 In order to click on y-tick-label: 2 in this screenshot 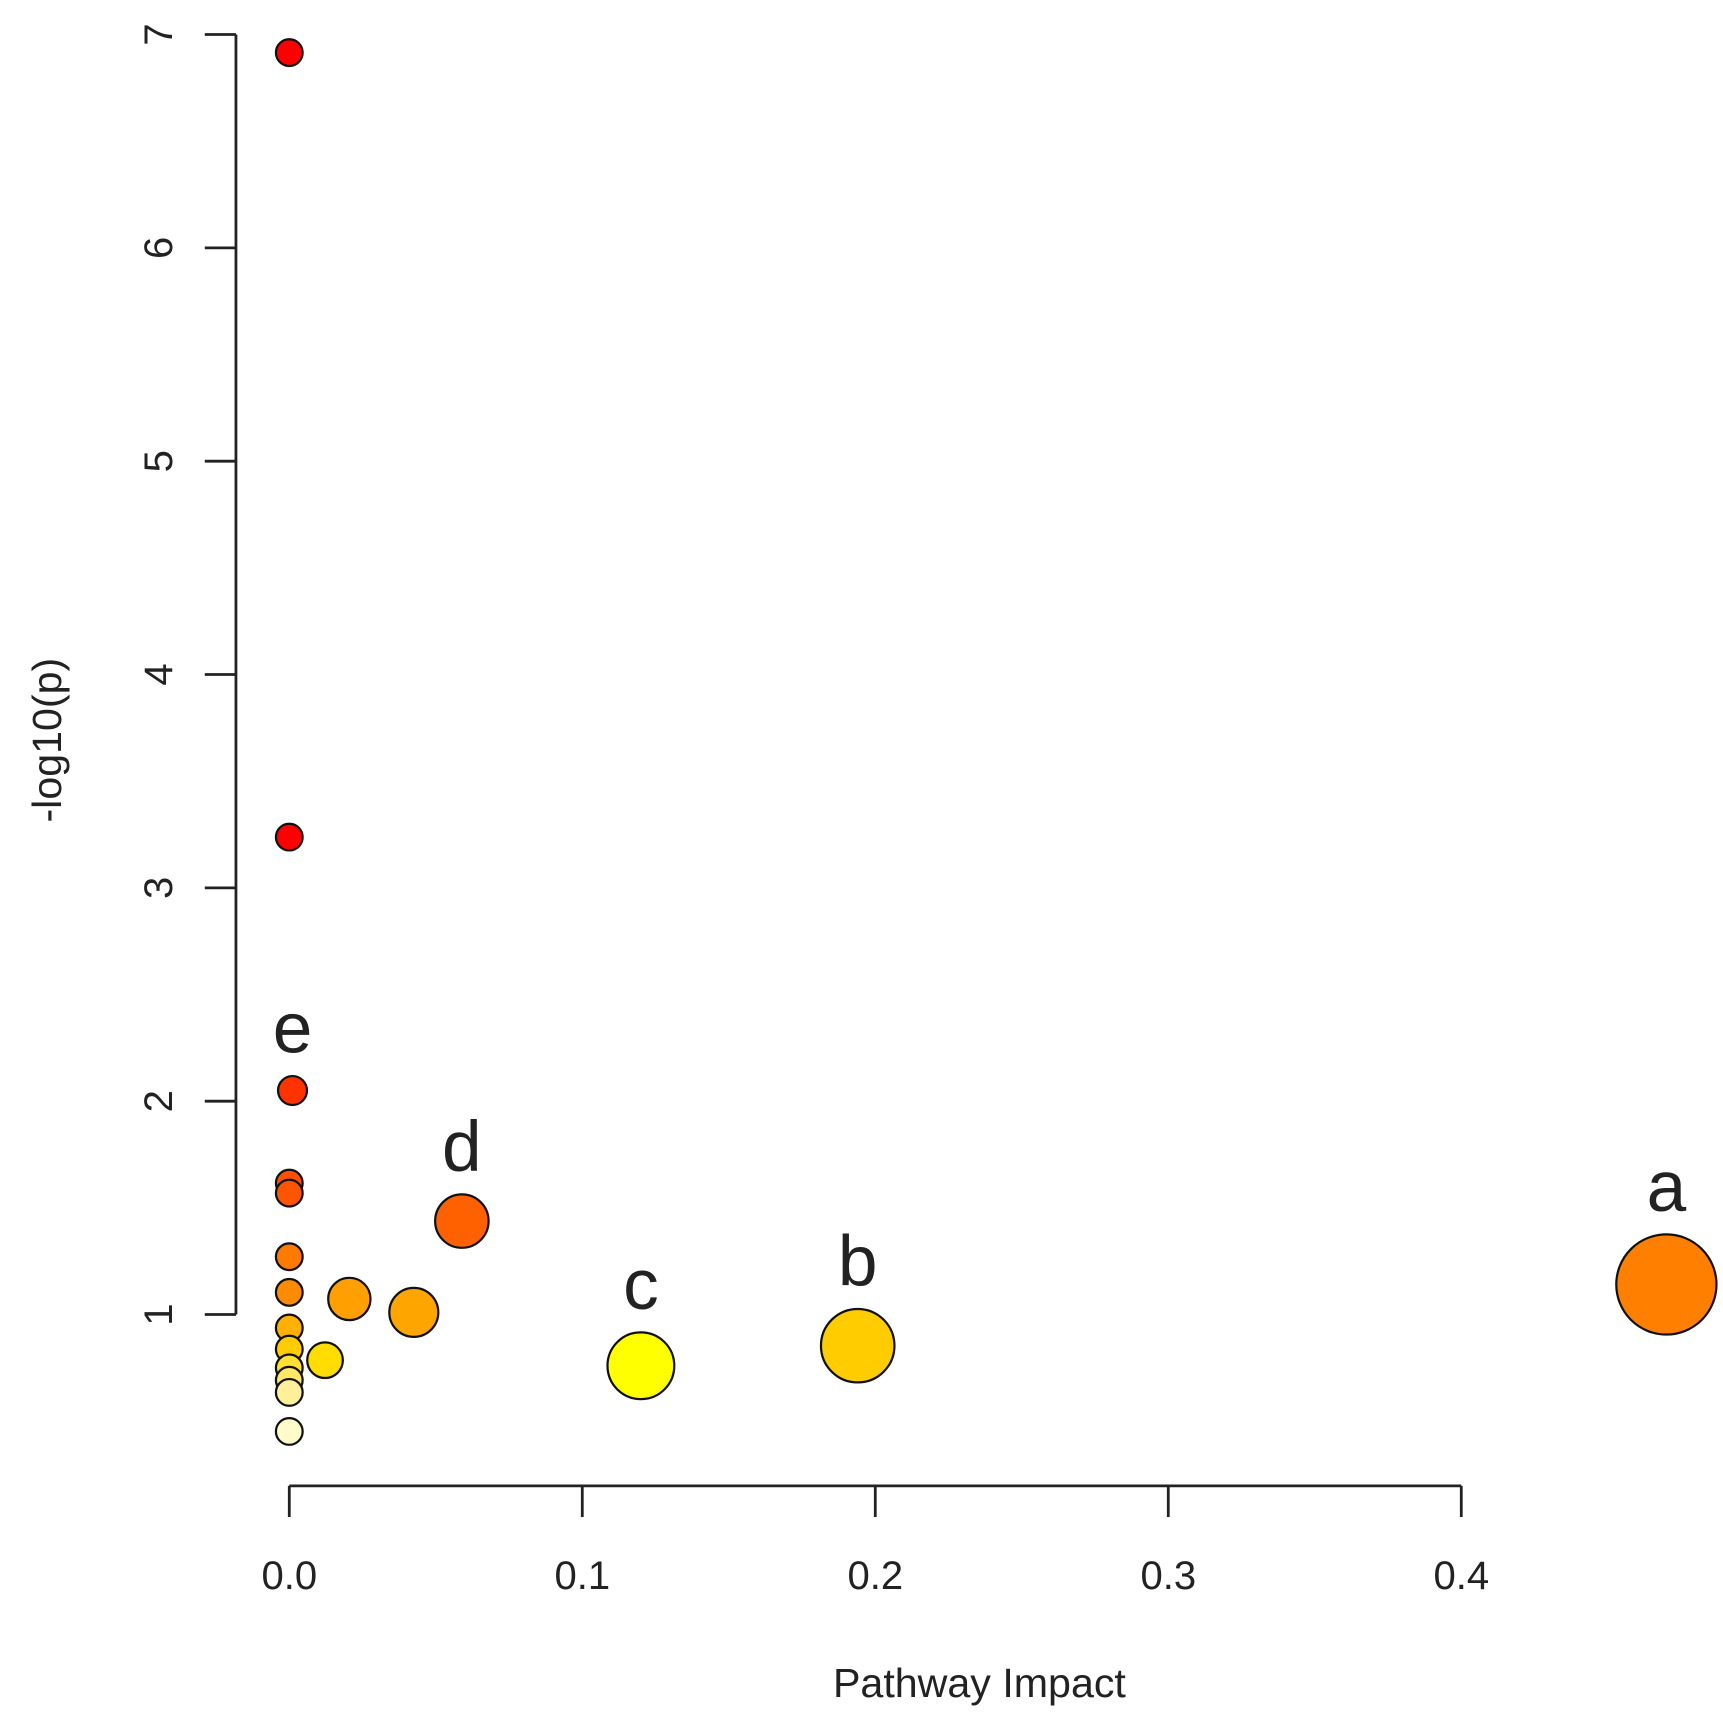, I will do `click(159, 1101)`.